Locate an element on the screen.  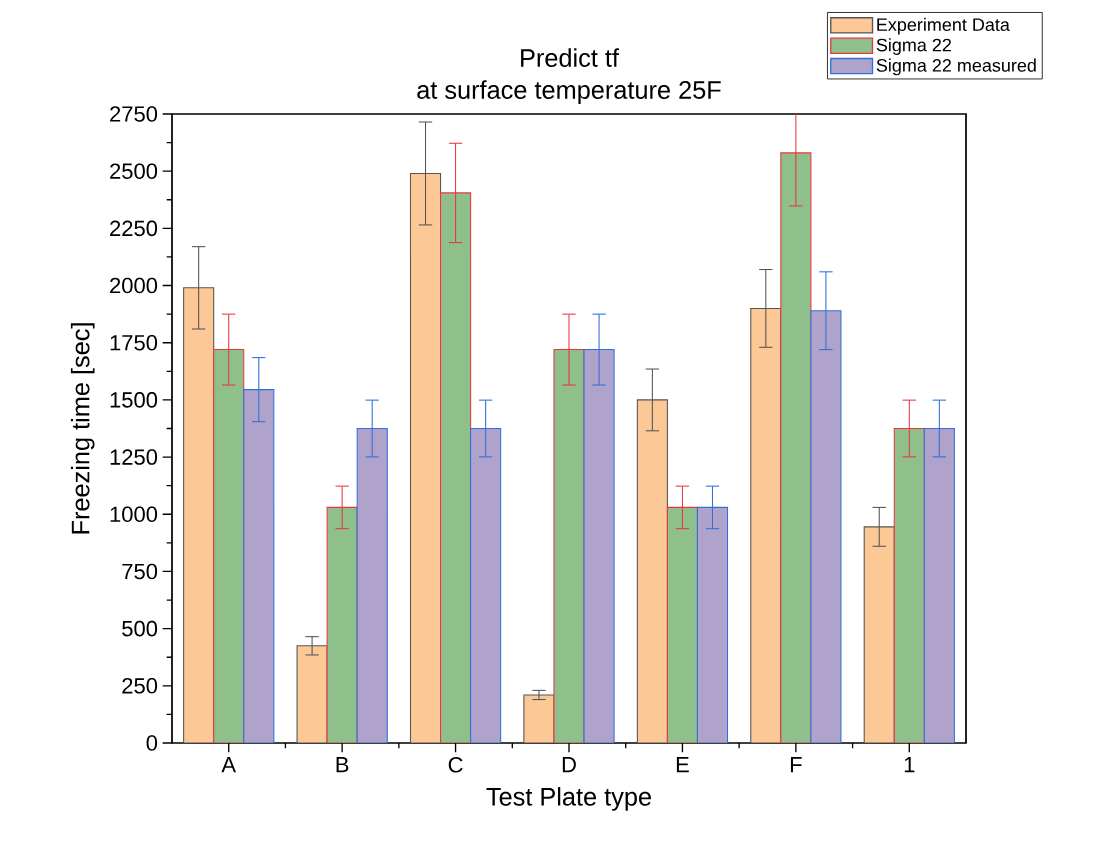
legend-label: Sigma 22 is located at coordinates (913, 46).